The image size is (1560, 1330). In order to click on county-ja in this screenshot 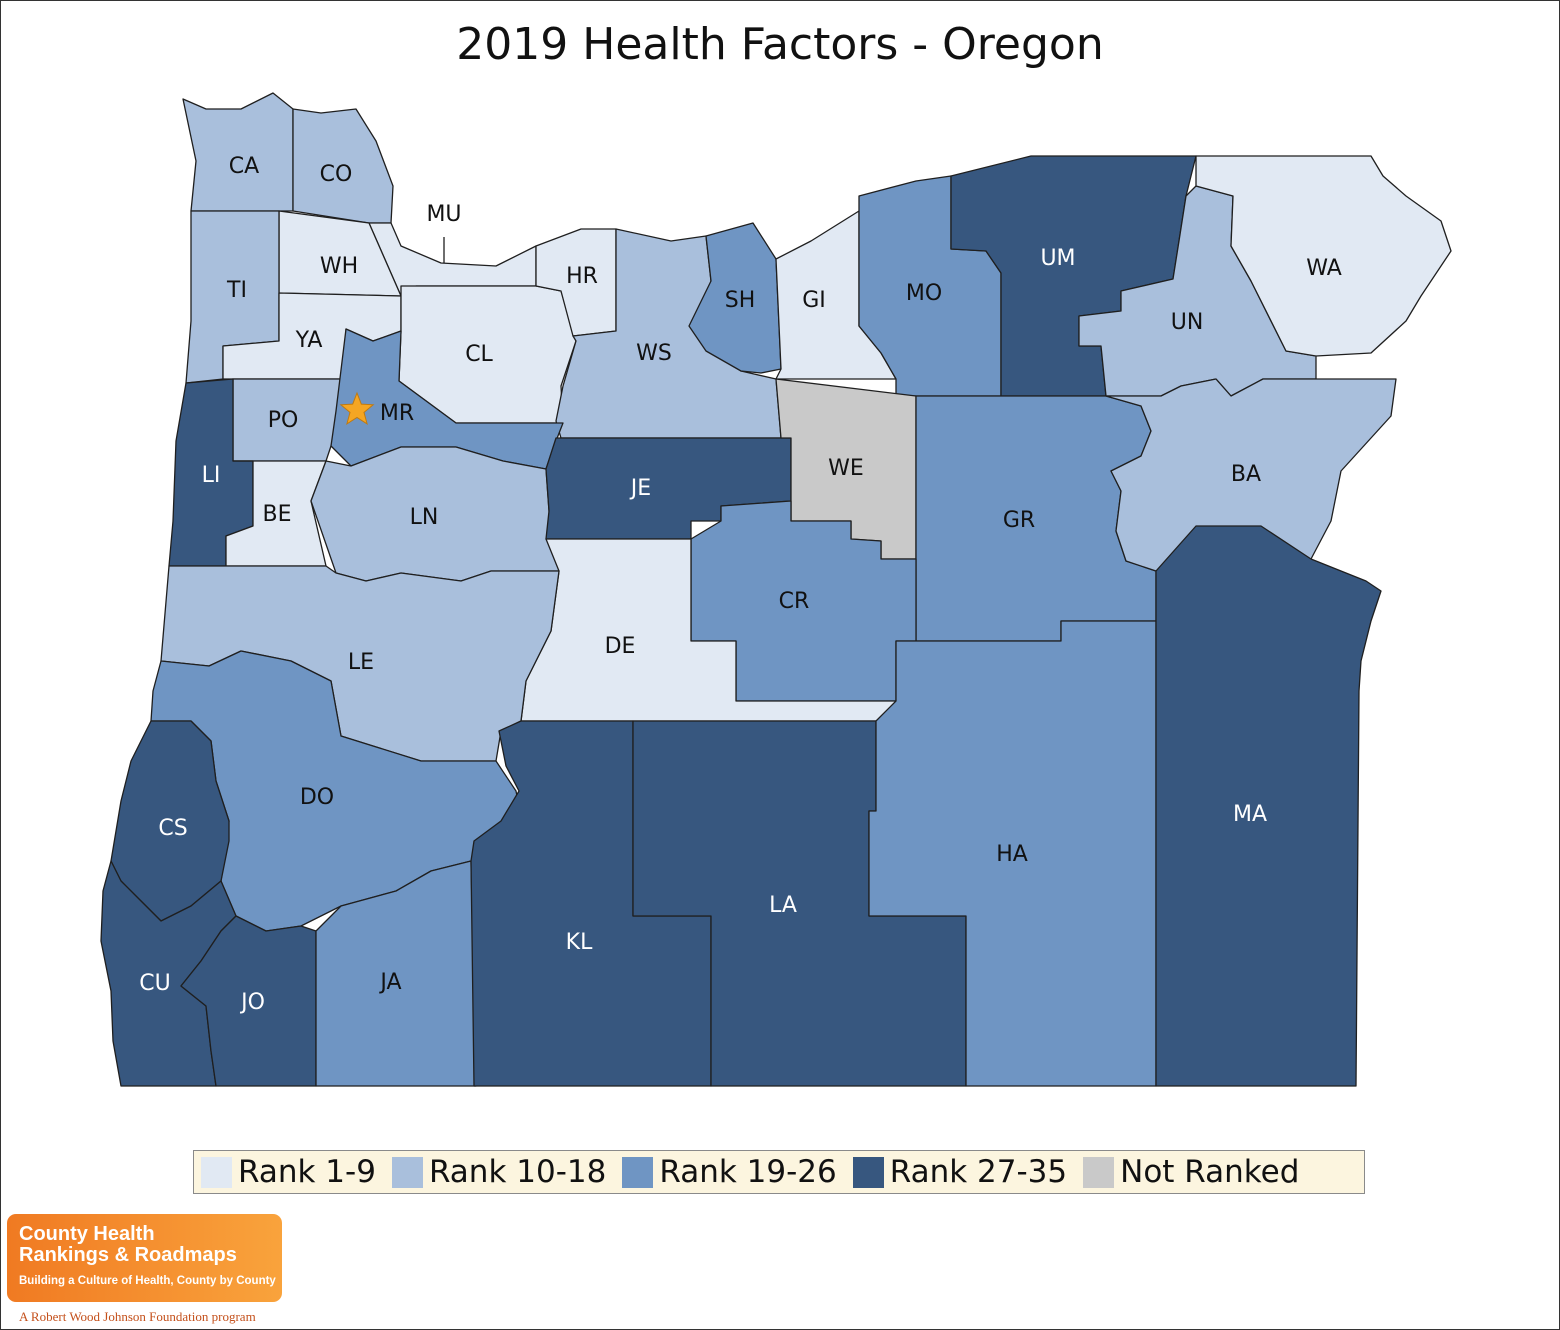, I will do `click(396, 973)`.